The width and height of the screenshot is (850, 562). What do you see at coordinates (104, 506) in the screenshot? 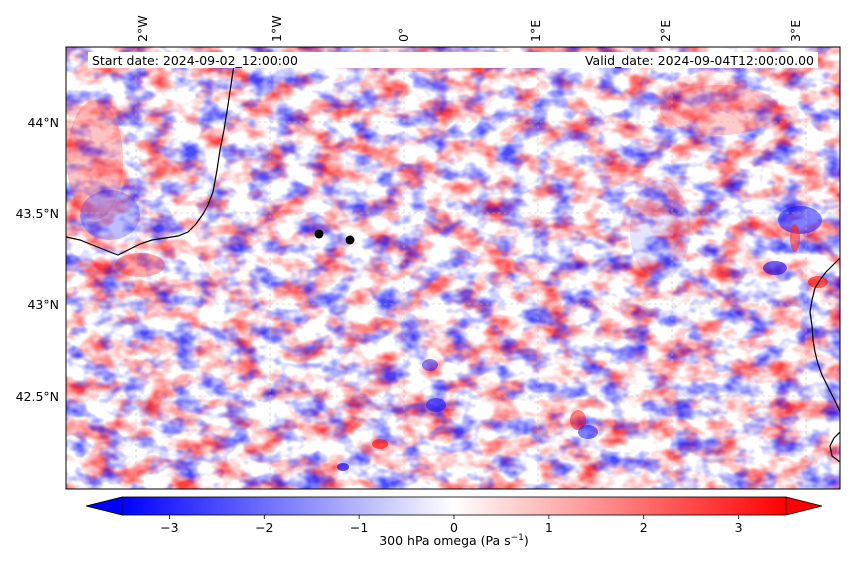
I see `colorbar-extend-low` at bounding box center [104, 506].